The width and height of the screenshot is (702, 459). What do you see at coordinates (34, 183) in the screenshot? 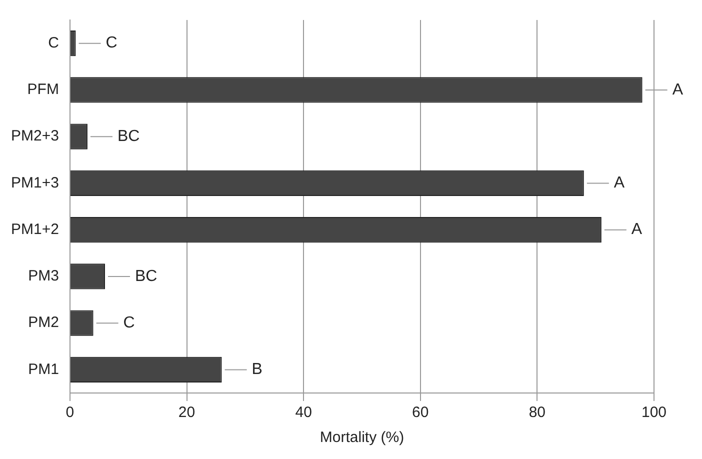
I see `y-tick-label: PM1+3` at bounding box center [34, 183].